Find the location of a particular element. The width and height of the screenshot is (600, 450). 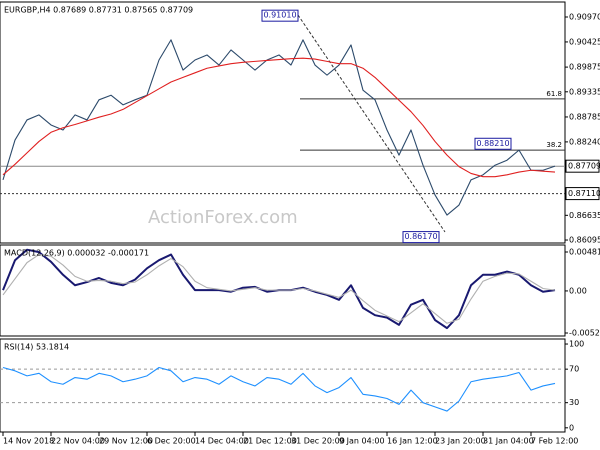

annotation-label: 0.91010 is located at coordinates (279, 15).